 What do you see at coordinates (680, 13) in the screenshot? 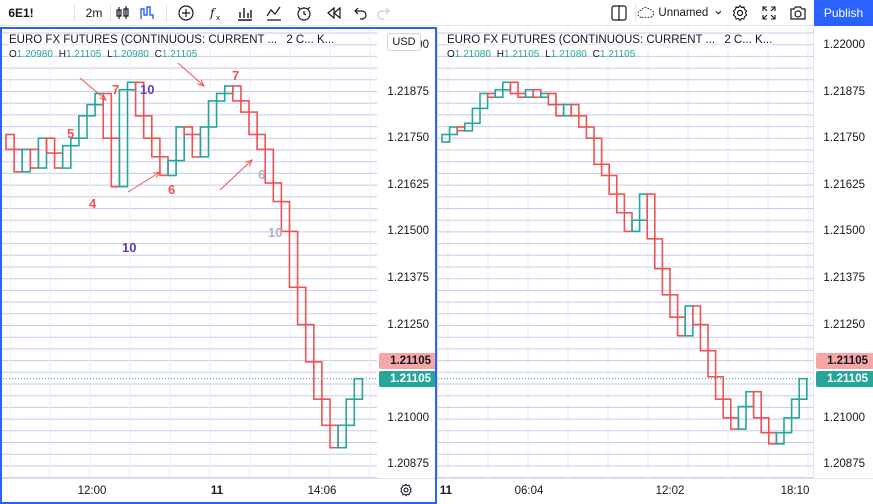
I see `layout-name-dropdown: Unnamed` at bounding box center [680, 13].